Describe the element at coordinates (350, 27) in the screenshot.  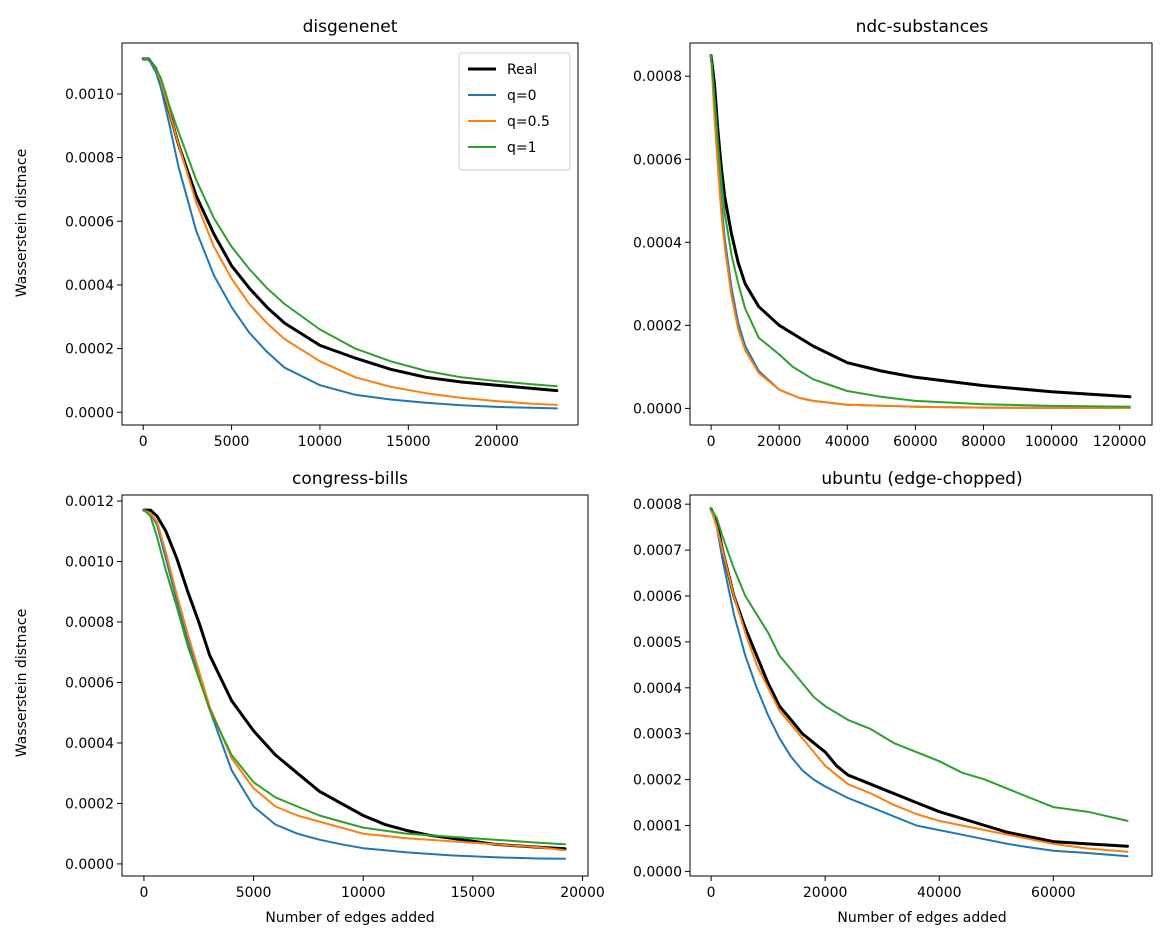
I see `panel-title: disgenenet` at that location.